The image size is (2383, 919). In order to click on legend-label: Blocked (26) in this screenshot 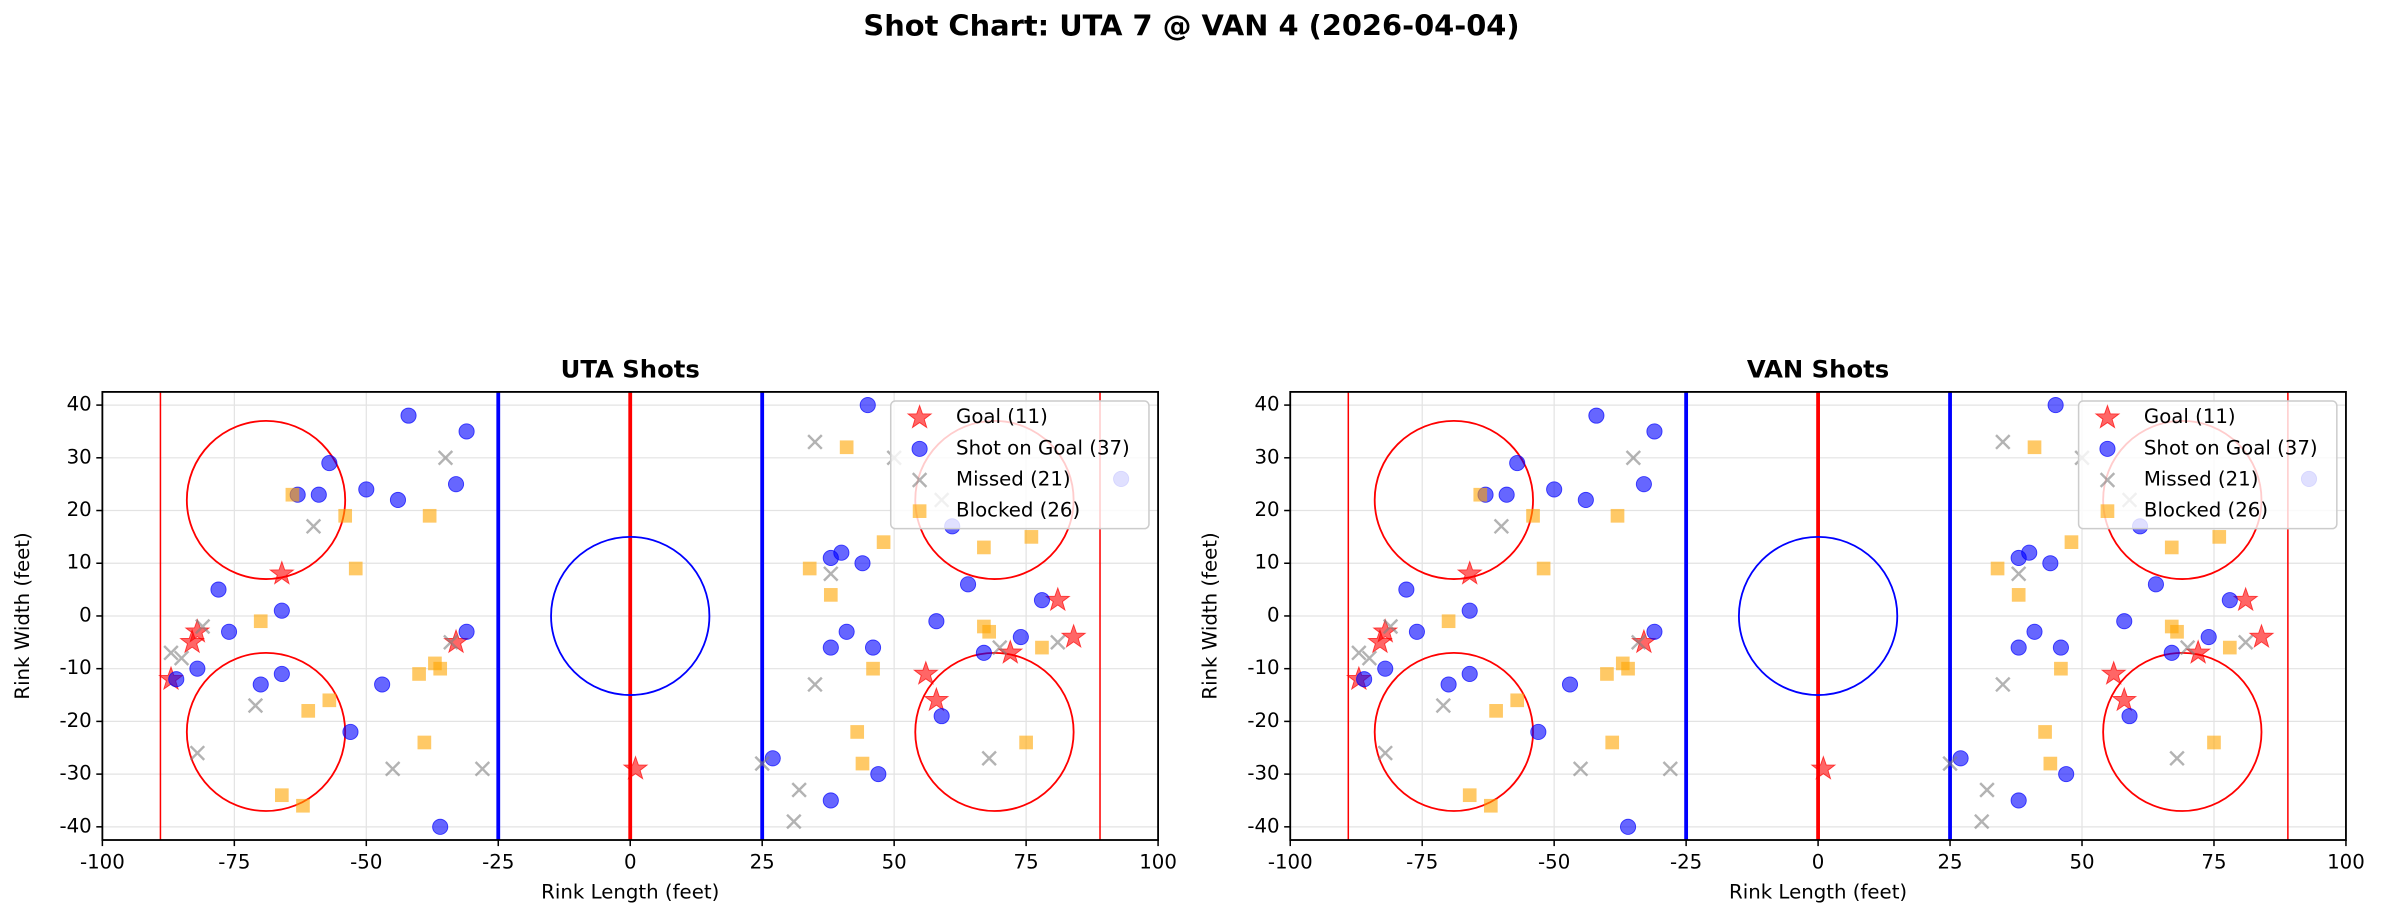, I will do `click(2206, 510)`.